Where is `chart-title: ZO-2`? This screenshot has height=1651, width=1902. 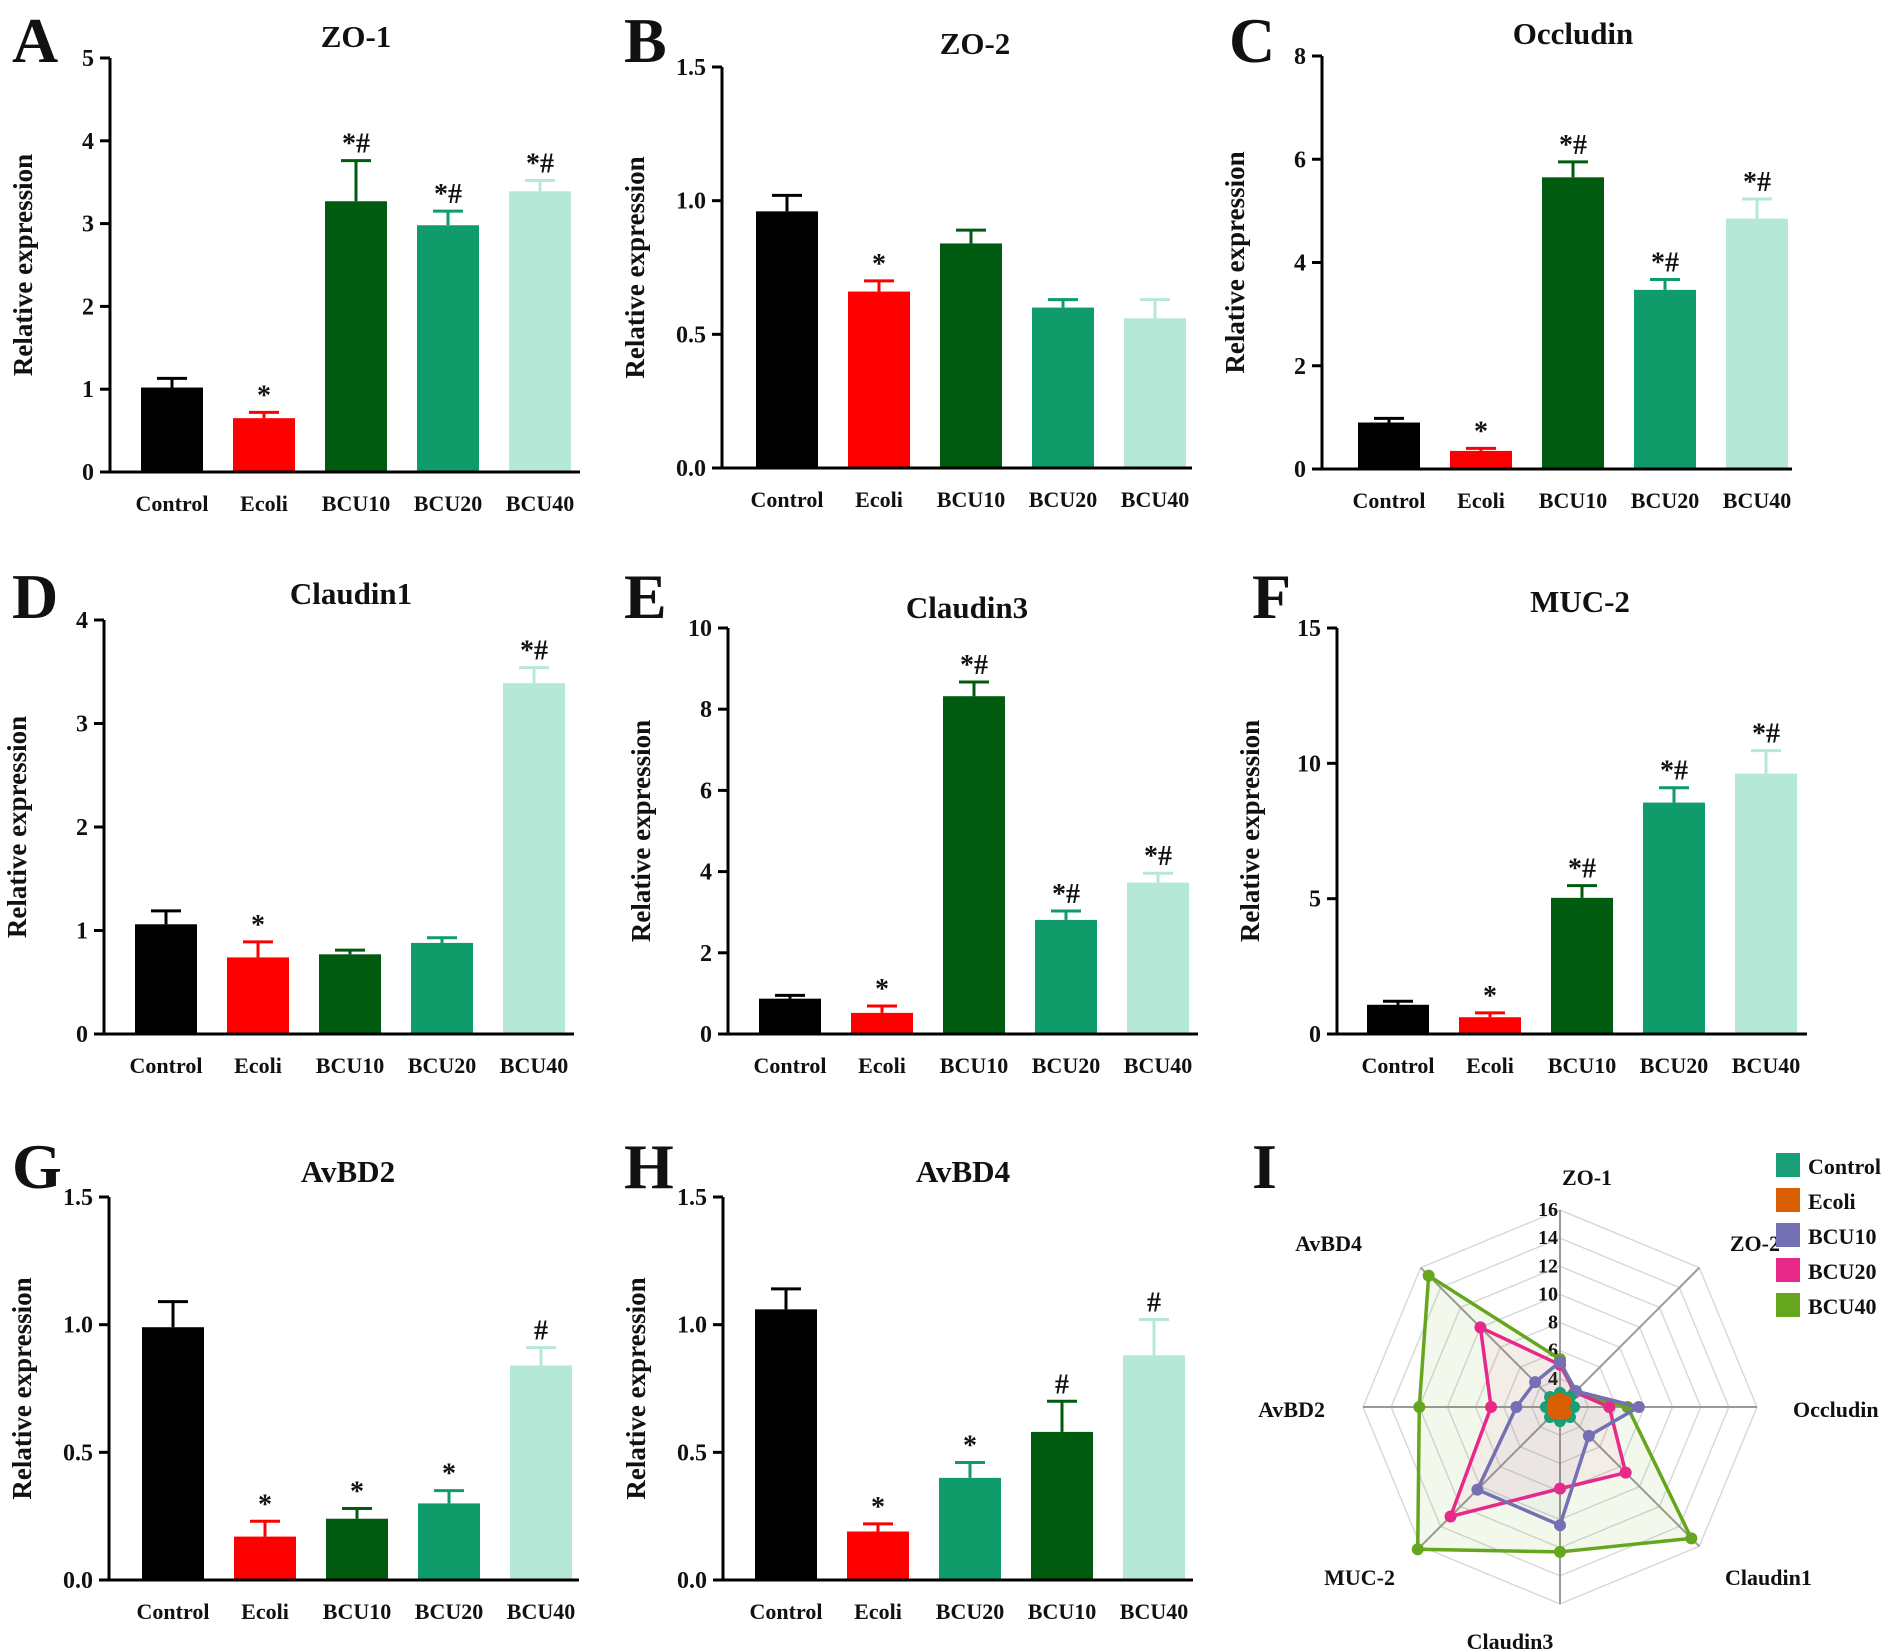
chart-title: ZO-2 is located at coordinates (975, 43).